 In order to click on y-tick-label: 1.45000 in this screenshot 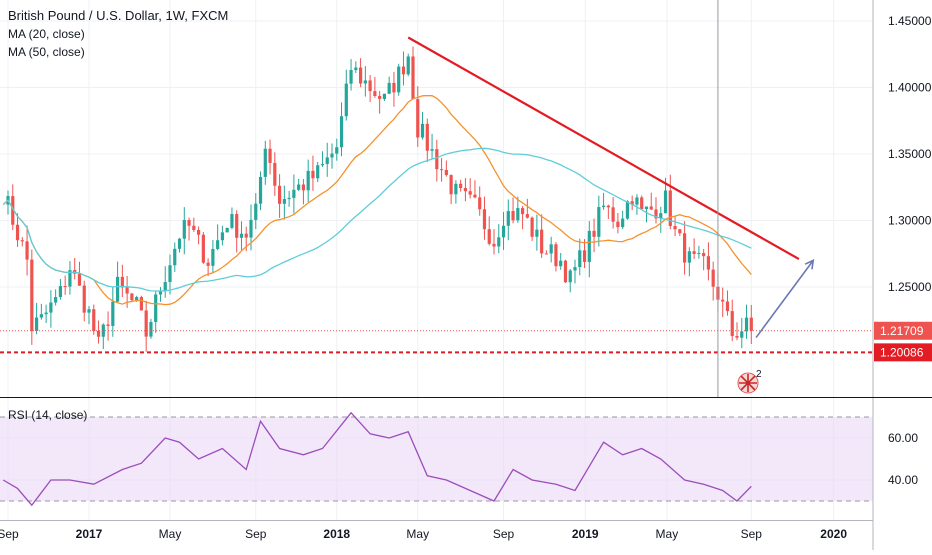, I will do `click(910, 21)`.